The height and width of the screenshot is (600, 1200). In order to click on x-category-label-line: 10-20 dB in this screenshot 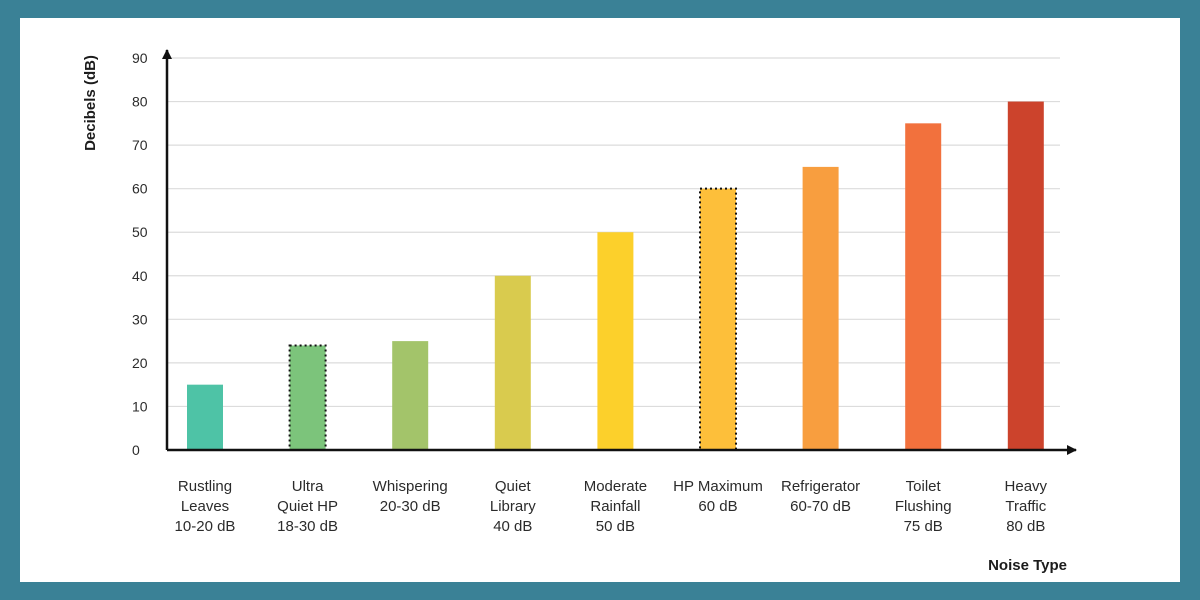, I will do `click(205, 526)`.